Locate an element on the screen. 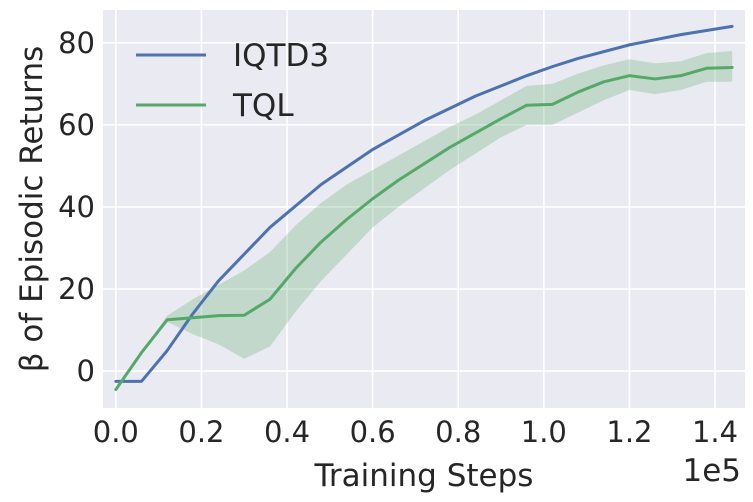 The image size is (753, 502). x-tick-label: 1.4 is located at coordinates (715, 432).